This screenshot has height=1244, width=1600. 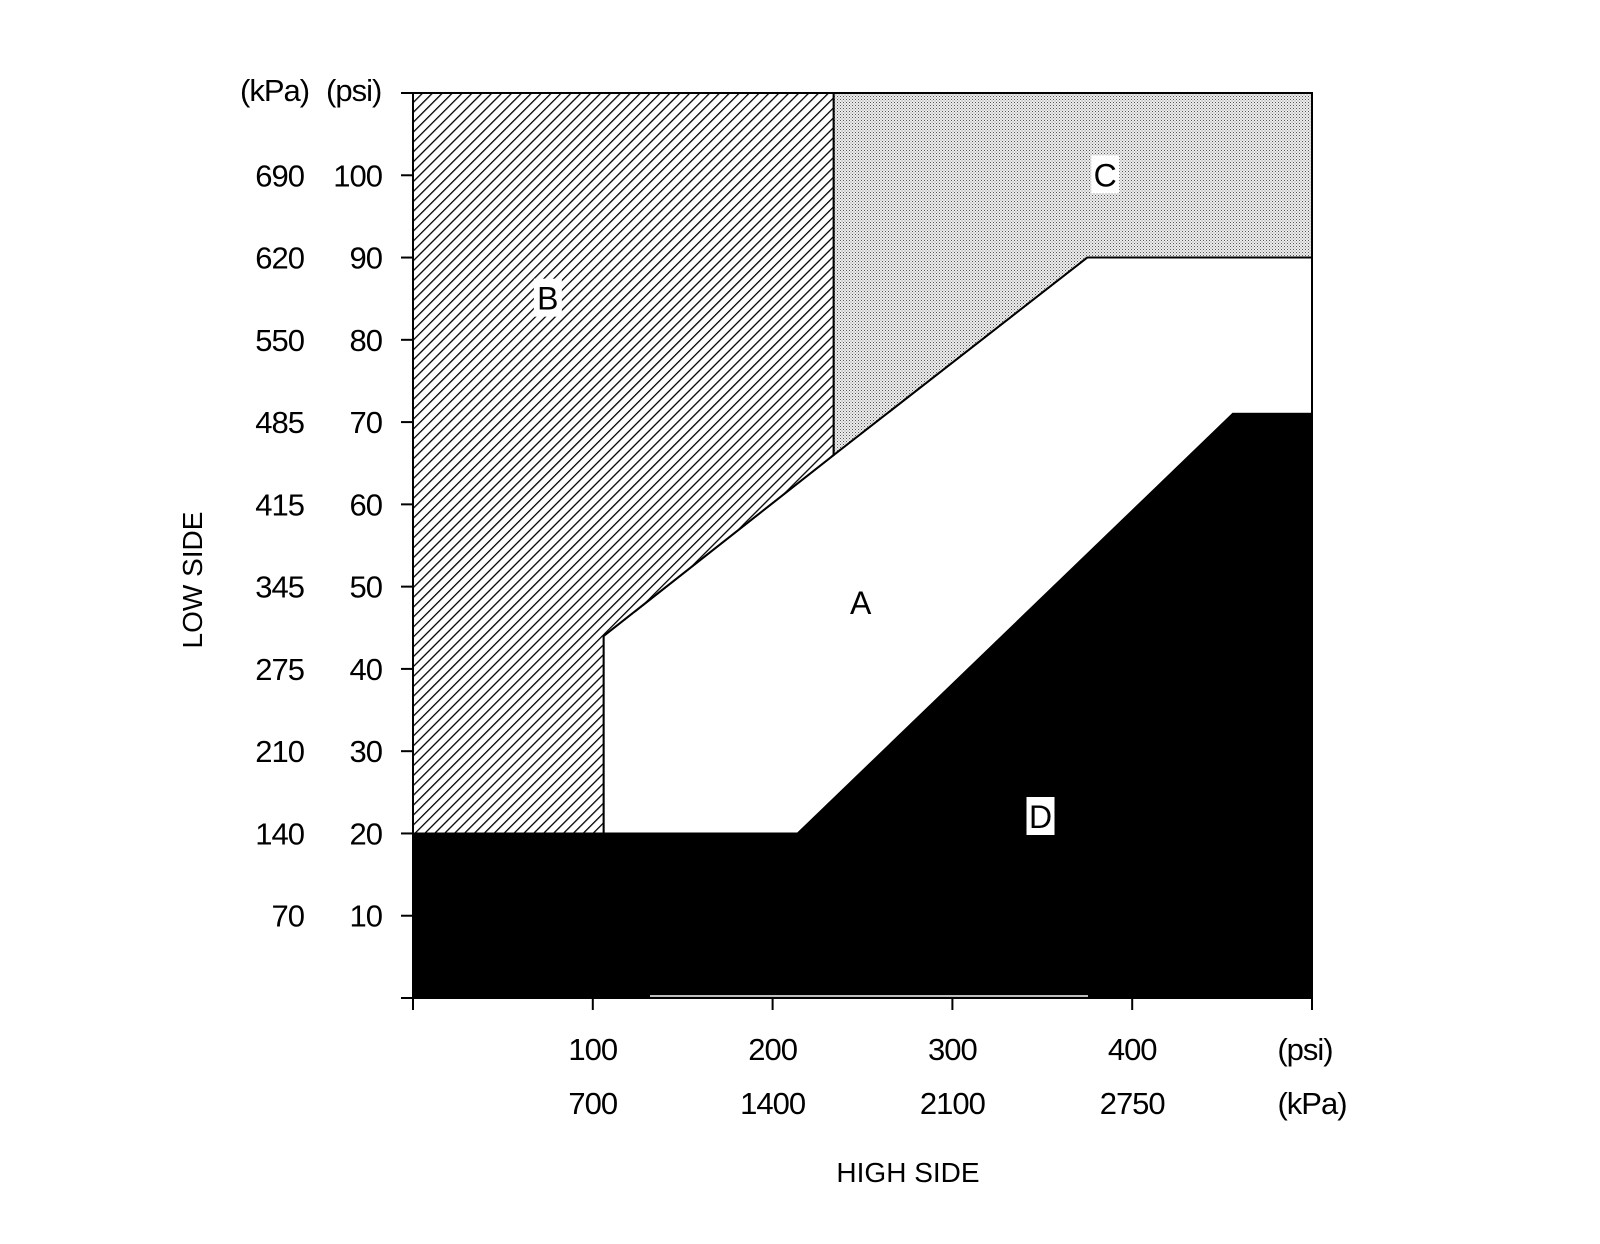 What do you see at coordinates (1133, 1103) in the screenshot?
I see `x-tick-label-kpa: 2750` at bounding box center [1133, 1103].